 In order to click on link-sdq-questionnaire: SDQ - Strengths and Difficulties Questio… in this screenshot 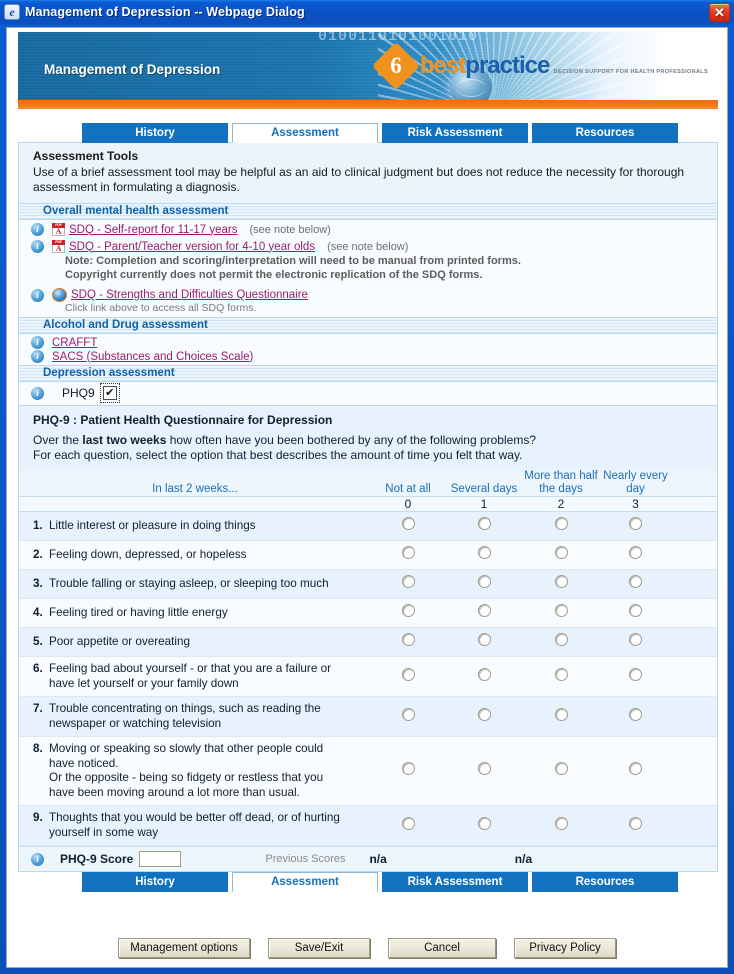, I will do `click(189, 295)`.